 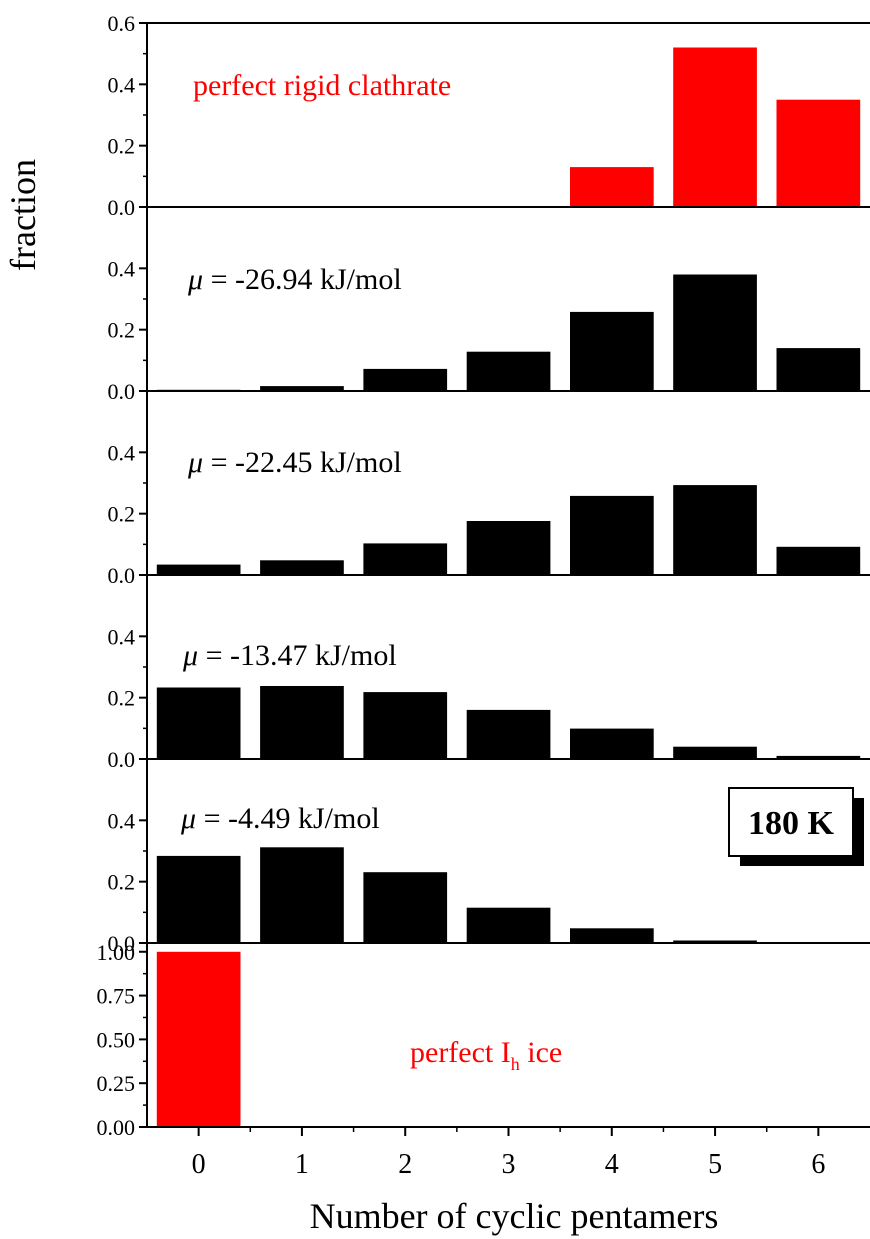 I want to click on panel-5: 0.00 0.25 0.50 0.75 1.00 perfect Ih ice, so click(x=483, y=1040).